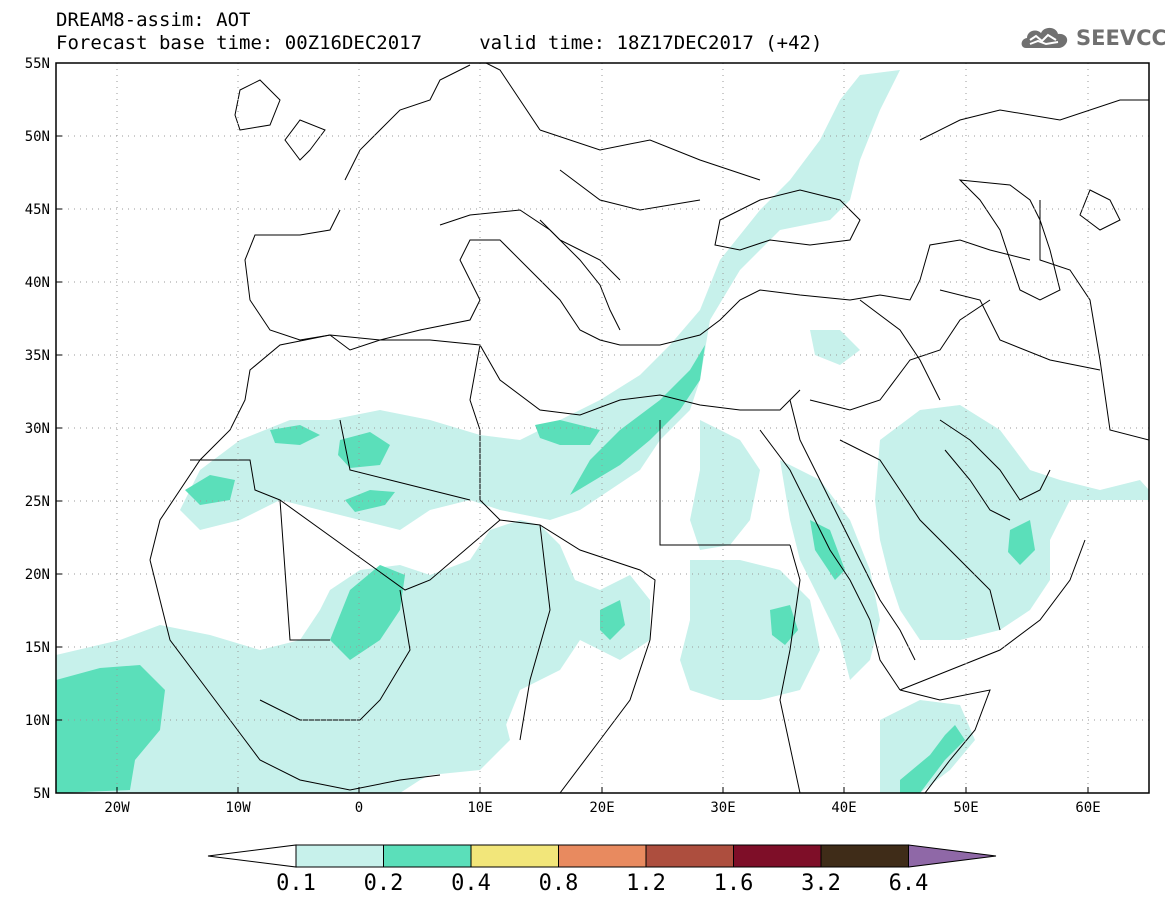  Describe the element at coordinates (965, 808) in the screenshot. I see `lon-label: 50E` at that location.